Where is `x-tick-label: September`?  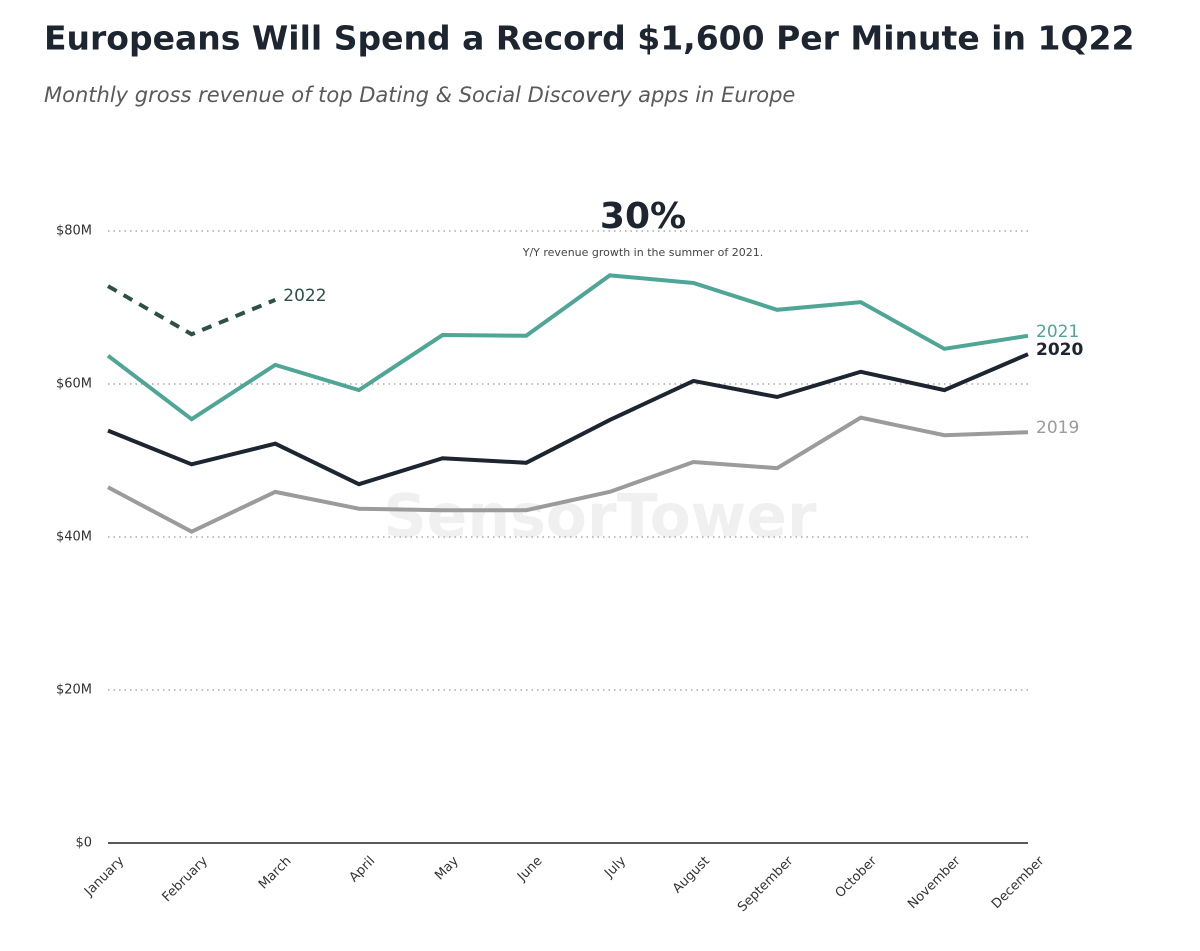
x-tick-label: September is located at coordinates (766, 884).